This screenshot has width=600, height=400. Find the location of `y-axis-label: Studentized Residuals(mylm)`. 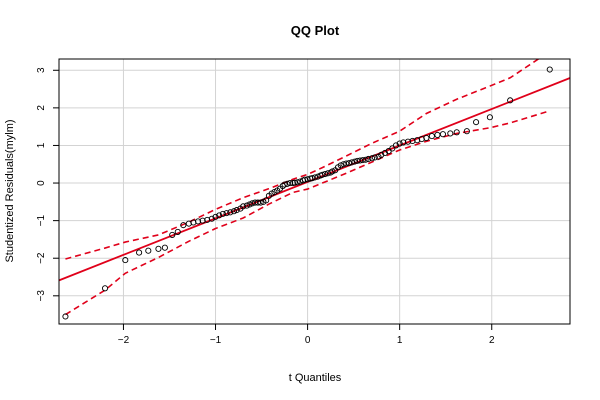

y-axis-label: Studentized Residuals(mylm) is located at coordinates (10, 190).